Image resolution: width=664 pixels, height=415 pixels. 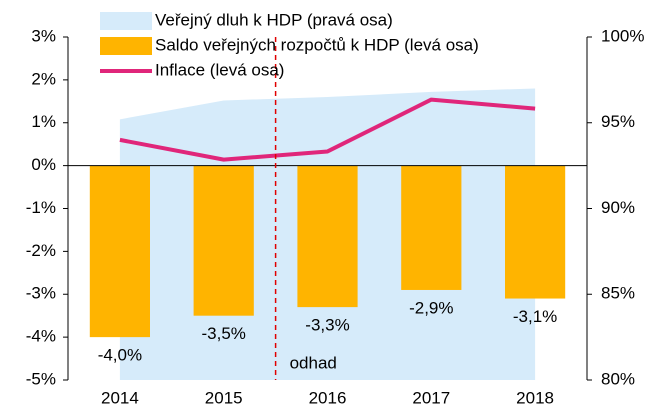 I want to click on y-tick-label: -5%, so click(x=41, y=378).